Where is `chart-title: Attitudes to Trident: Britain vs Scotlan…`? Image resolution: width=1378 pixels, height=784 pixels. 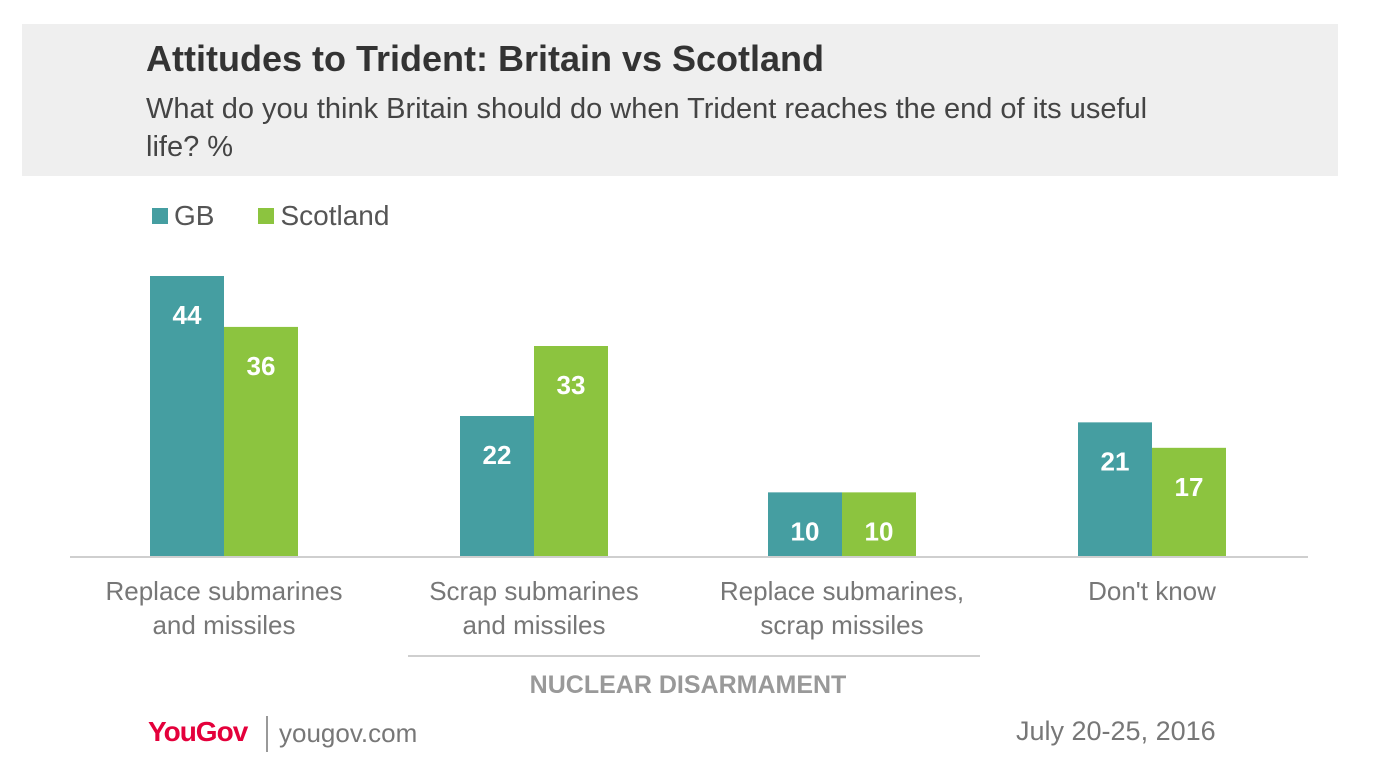 chart-title: Attitudes to Trident: Britain vs Scotlan… is located at coordinates (485, 58).